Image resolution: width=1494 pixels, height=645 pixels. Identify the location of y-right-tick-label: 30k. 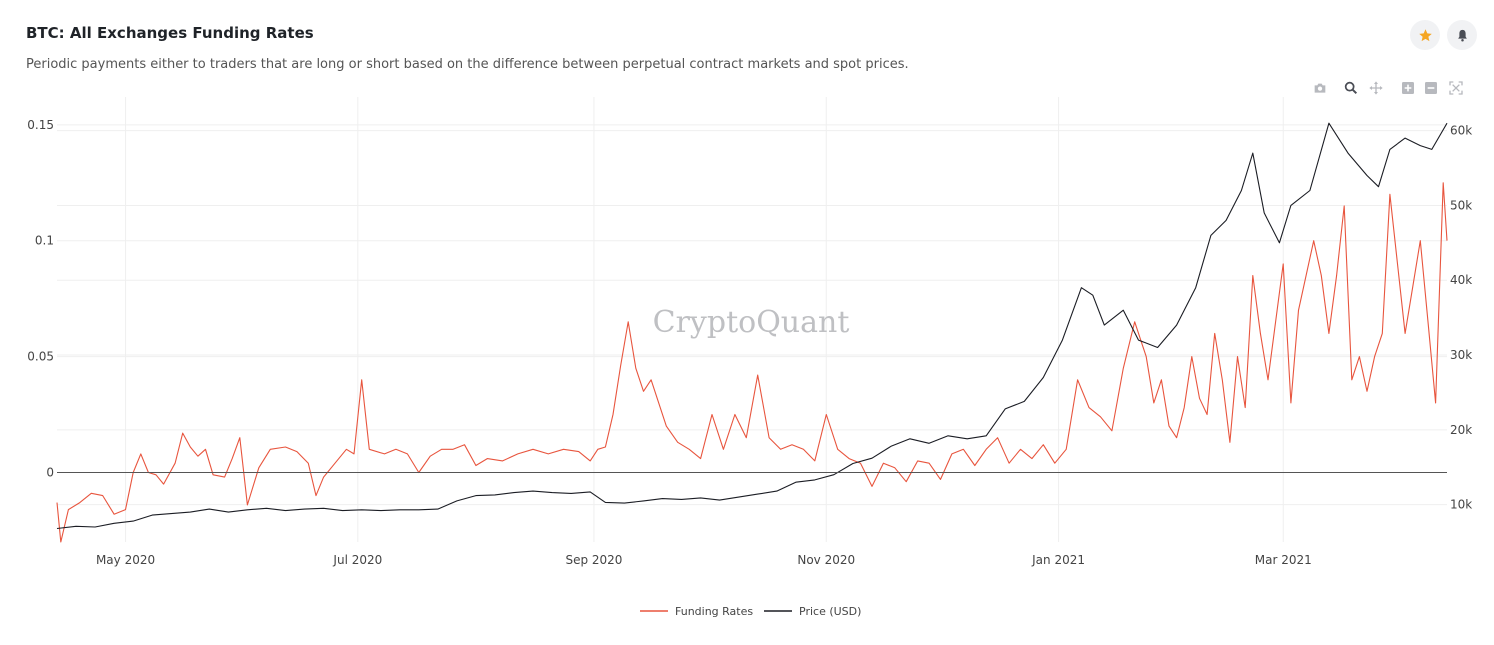
(1461, 355).